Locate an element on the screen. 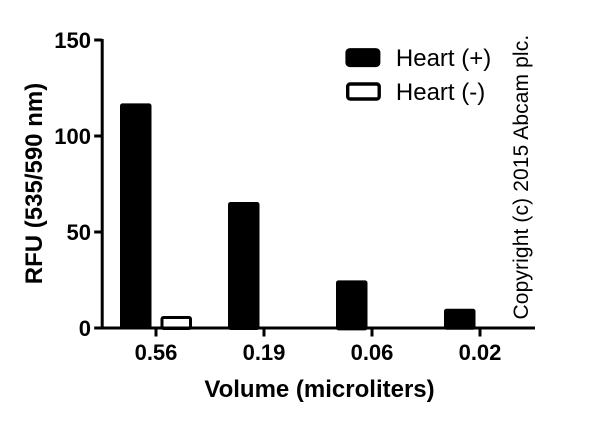 The height and width of the screenshot is (423, 600). svg-text: 150 is located at coordinates (72, 40).